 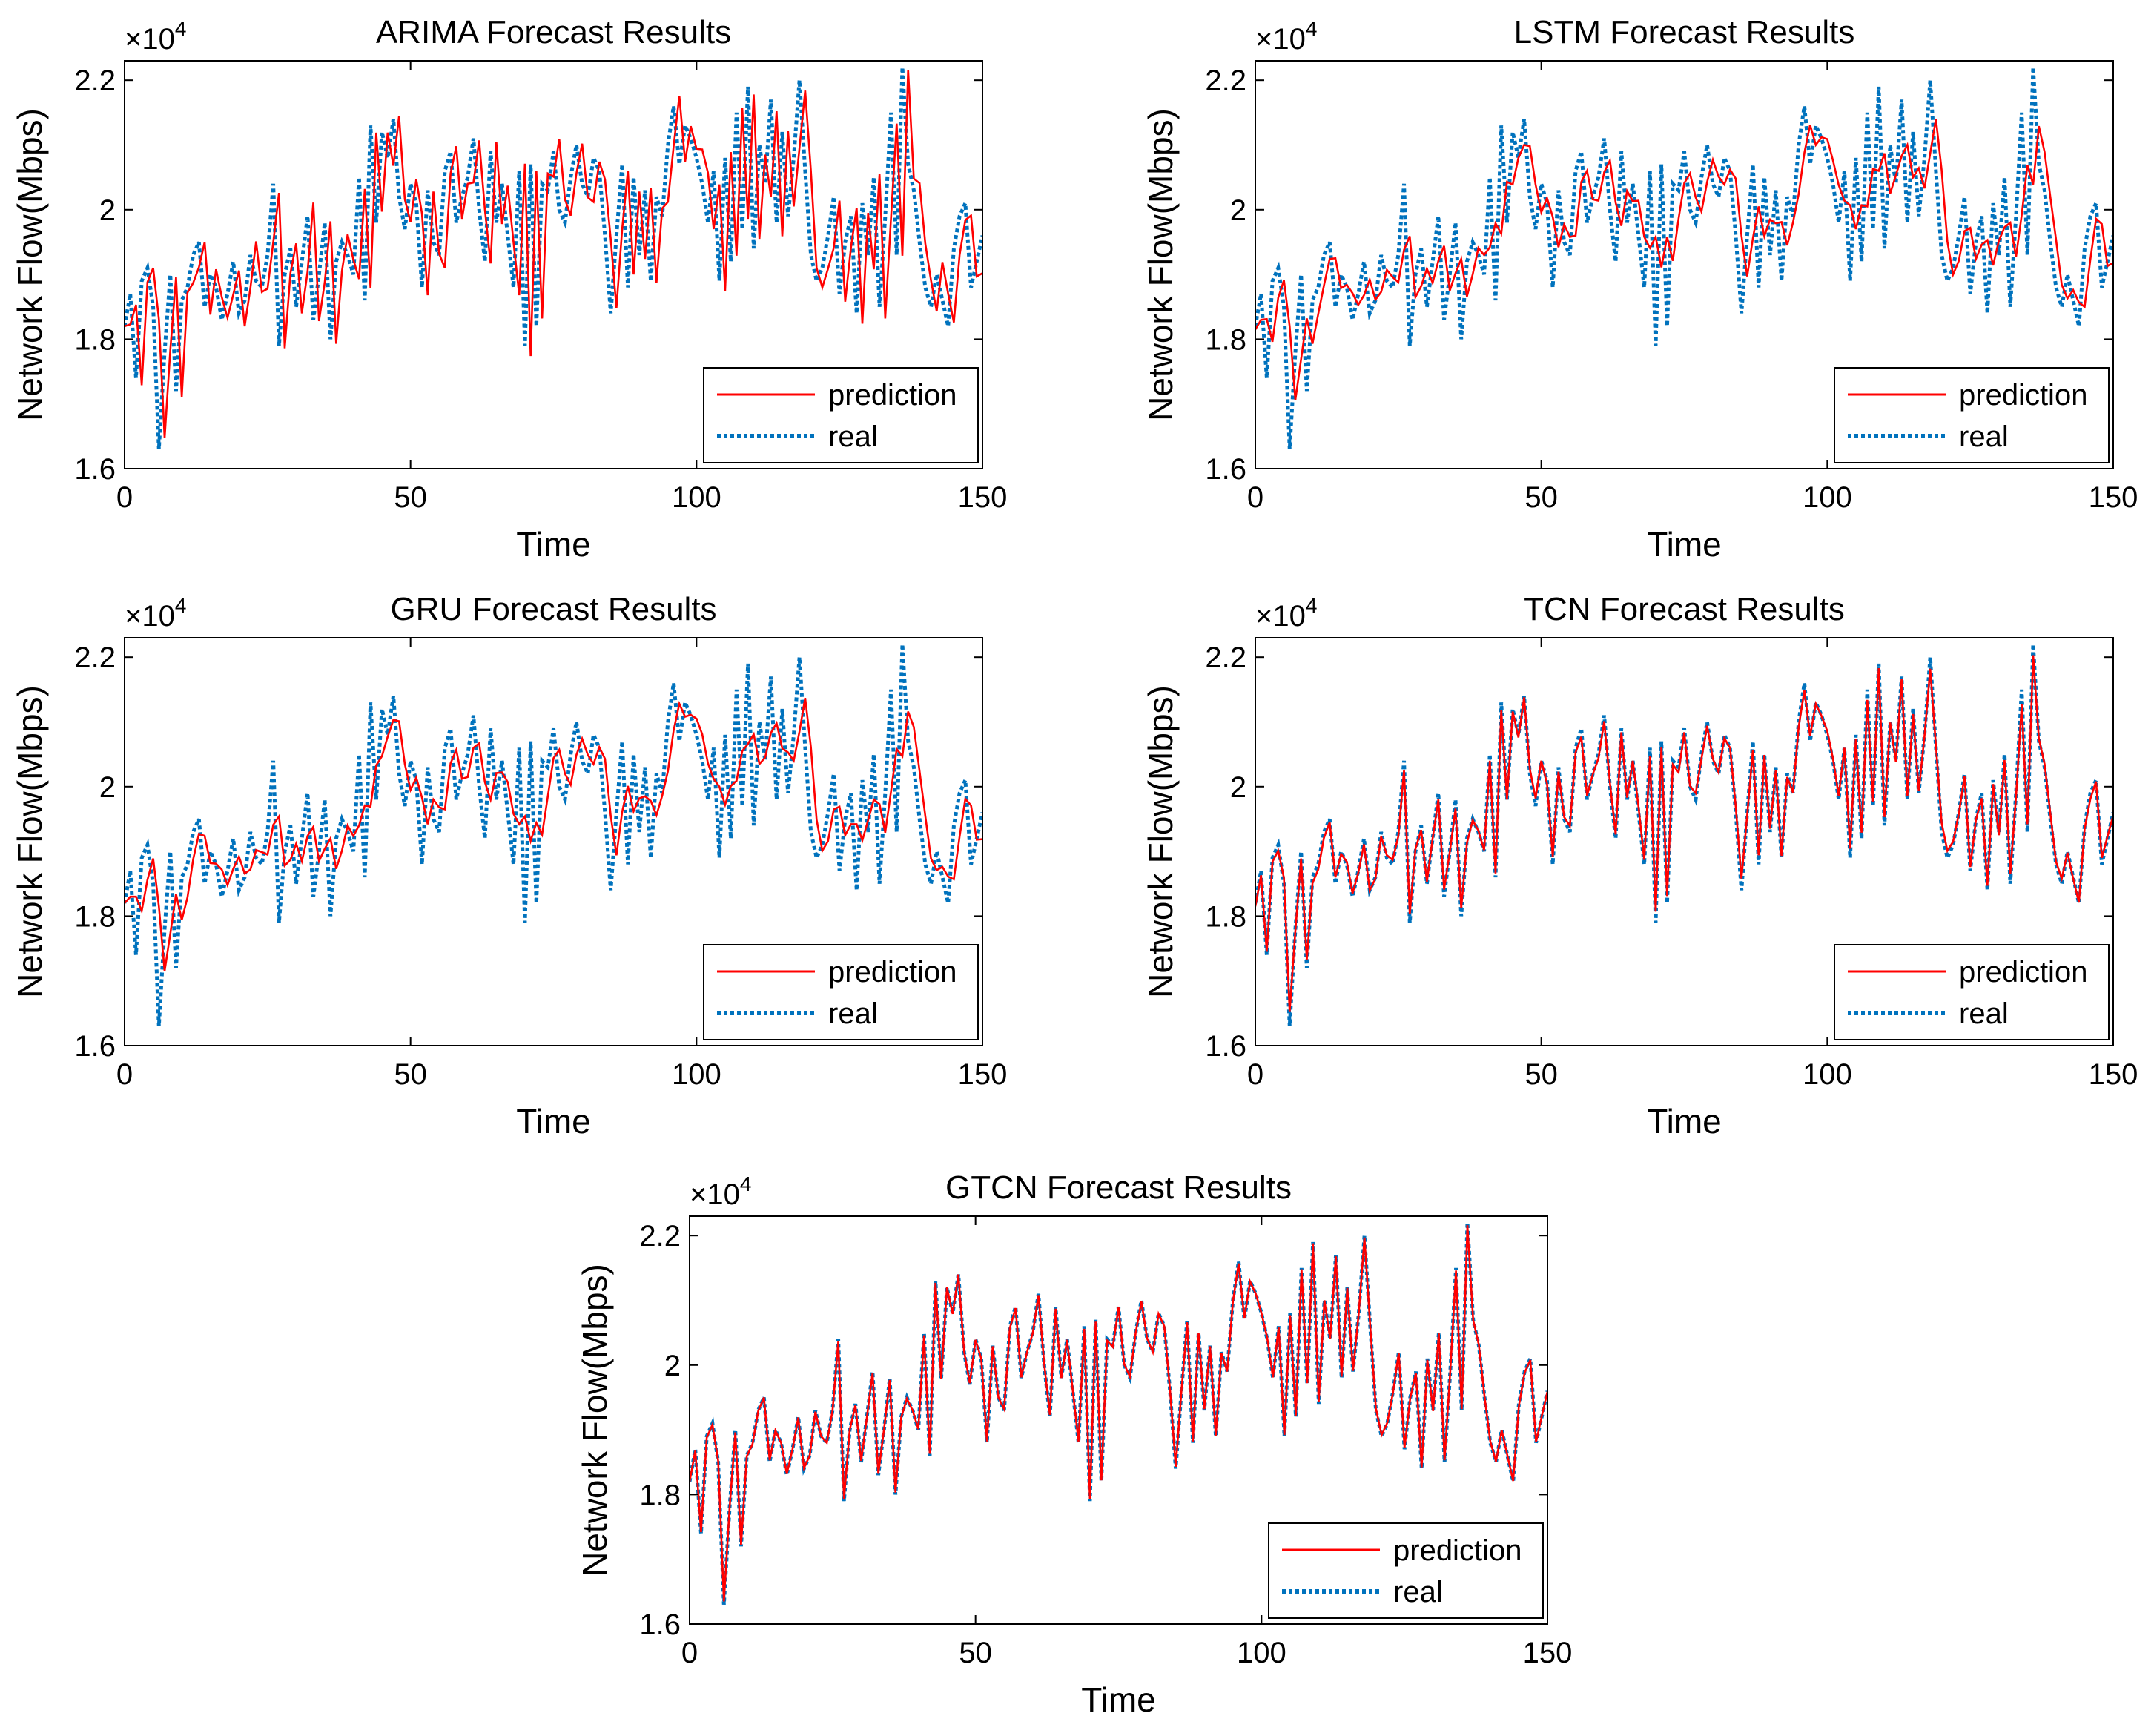 What do you see at coordinates (553, 32) in the screenshot?
I see `chart-title: ARIMA Forecast Results` at bounding box center [553, 32].